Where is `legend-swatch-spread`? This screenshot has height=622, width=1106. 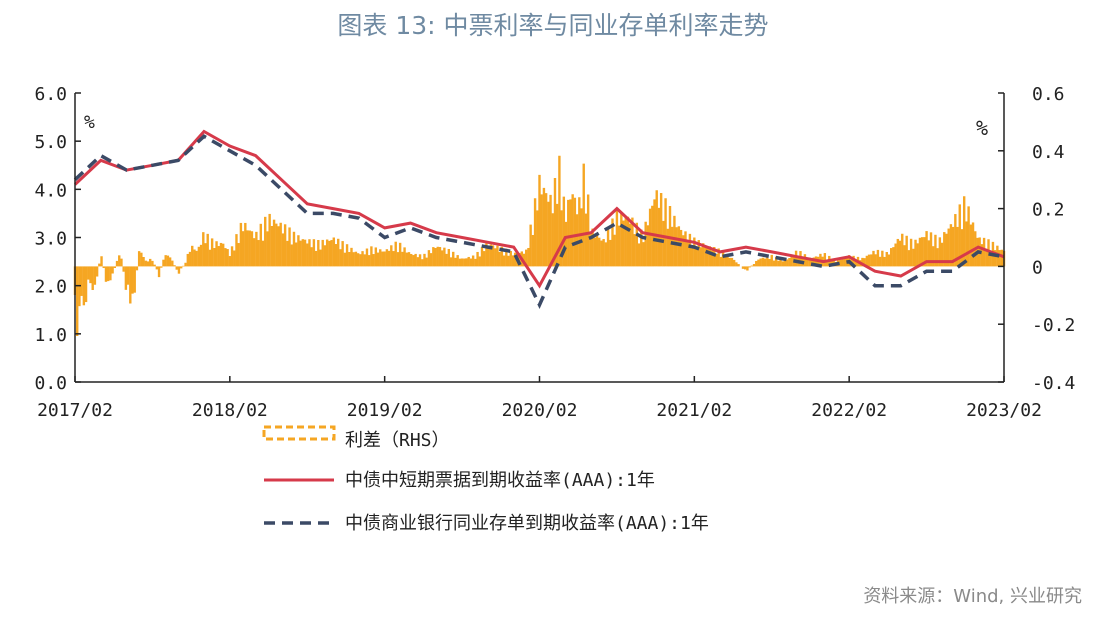
legend-swatch-spread is located at coordinates (299, 433).